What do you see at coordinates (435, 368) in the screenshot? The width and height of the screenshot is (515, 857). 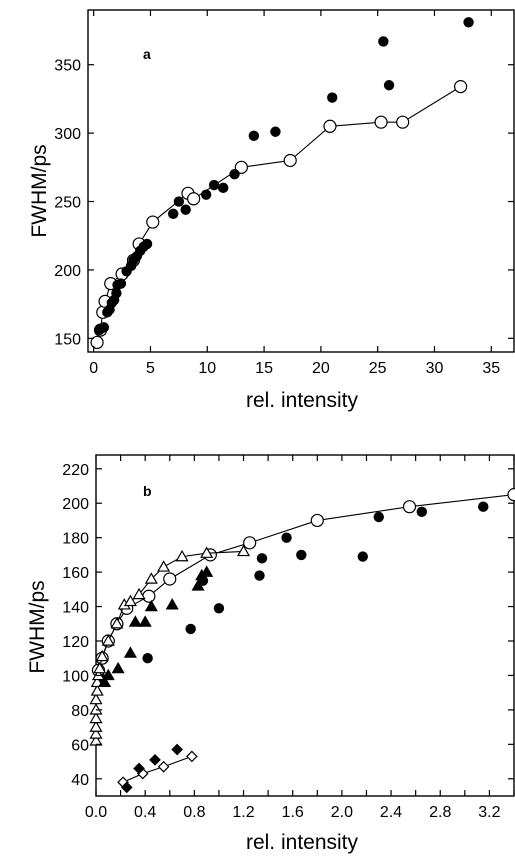 I see `x-tick-label: 30` at bounding box center [435, 368].